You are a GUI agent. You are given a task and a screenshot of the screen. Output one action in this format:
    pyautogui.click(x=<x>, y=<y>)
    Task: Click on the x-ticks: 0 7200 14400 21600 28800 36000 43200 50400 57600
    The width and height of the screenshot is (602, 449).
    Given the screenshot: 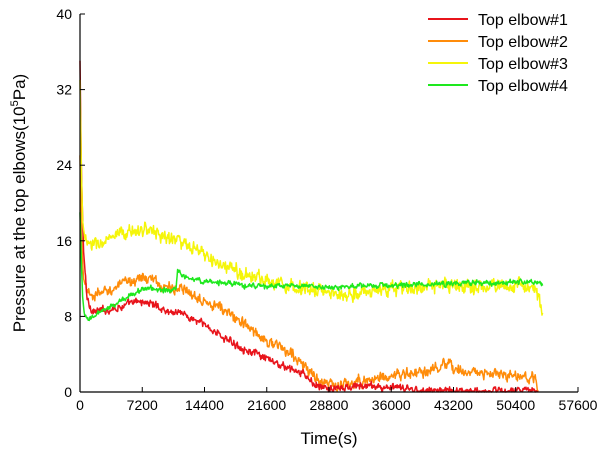 What is the action you would take?
    pyautogui.click(x=337, y=400)
    